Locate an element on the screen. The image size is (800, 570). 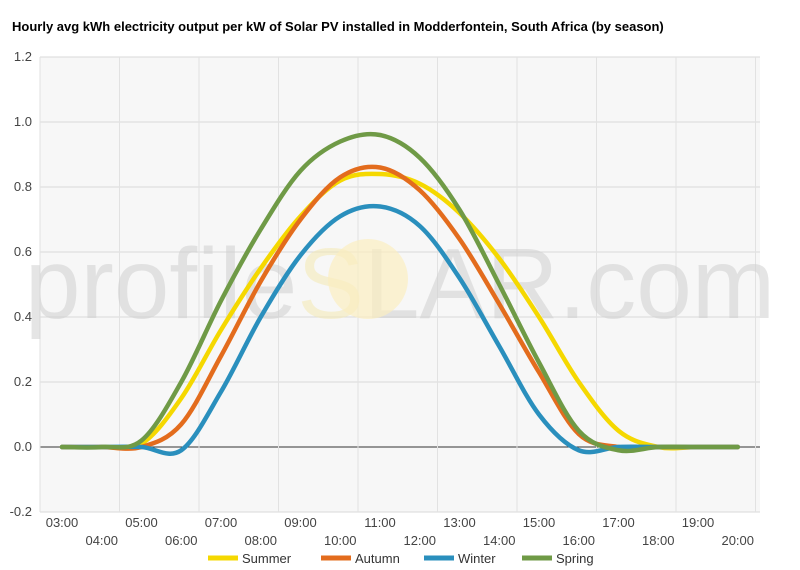
y-tick-label: 1.0 is located at coordinates (23, 121).